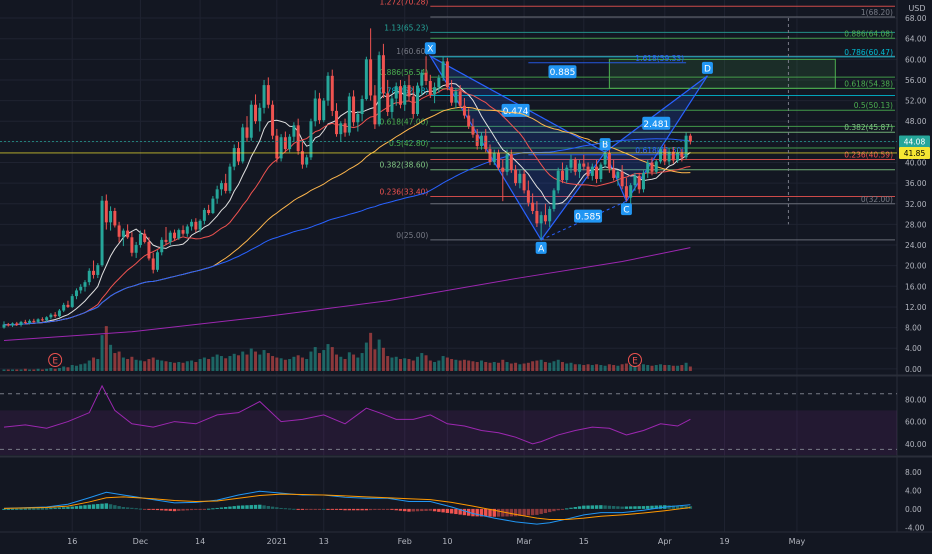 Image resolution: width=932 pixels, height=554 pixels. Describe the element at coordinates (626, 209) in the screenshot. I see `pattern-point-c: C` at that location.